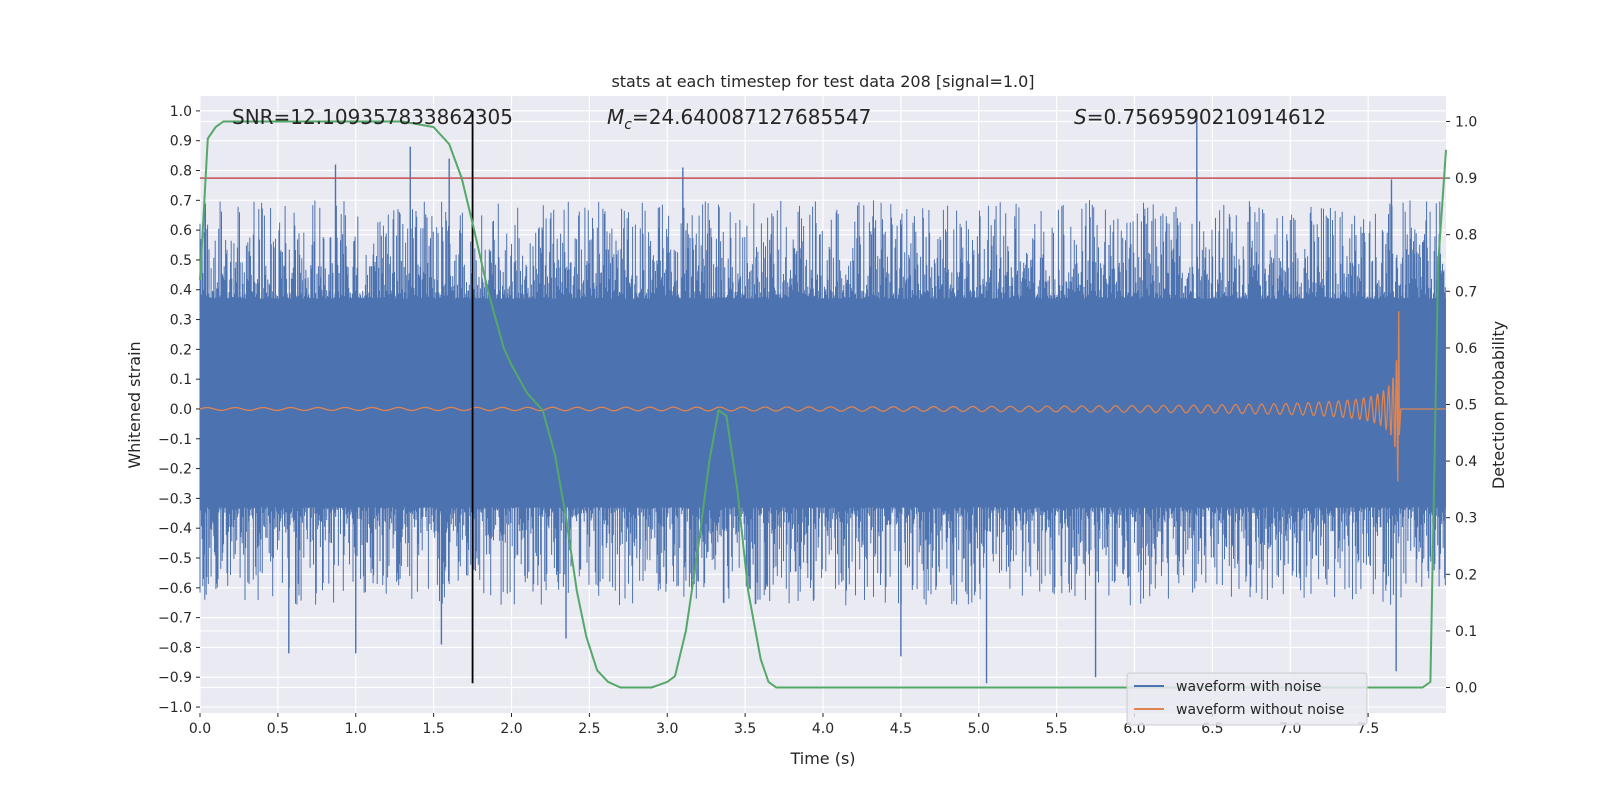 This screenshot has width=1600, height=800. What do you see at coordinates (1466, 349) in the screenshot?
I see `y2-tick-label: 0.6` at bounding box center [1466, 349].